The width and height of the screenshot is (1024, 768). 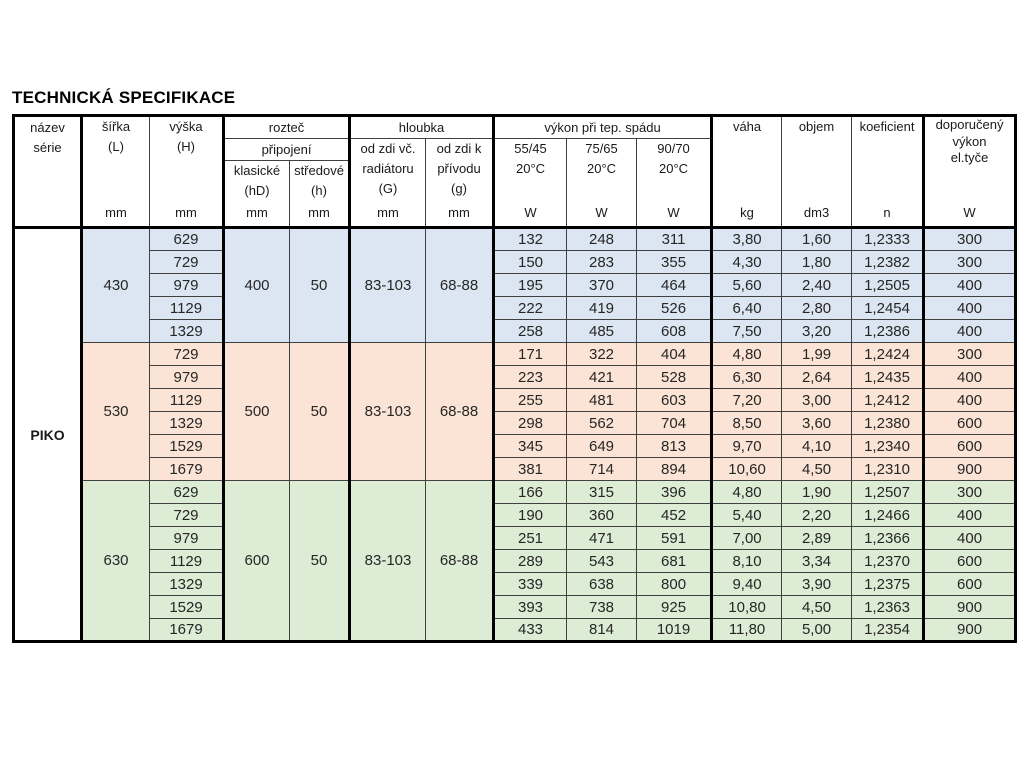 I want to click on coefficient-cell: 1,2375, so click(x=888, y=584).